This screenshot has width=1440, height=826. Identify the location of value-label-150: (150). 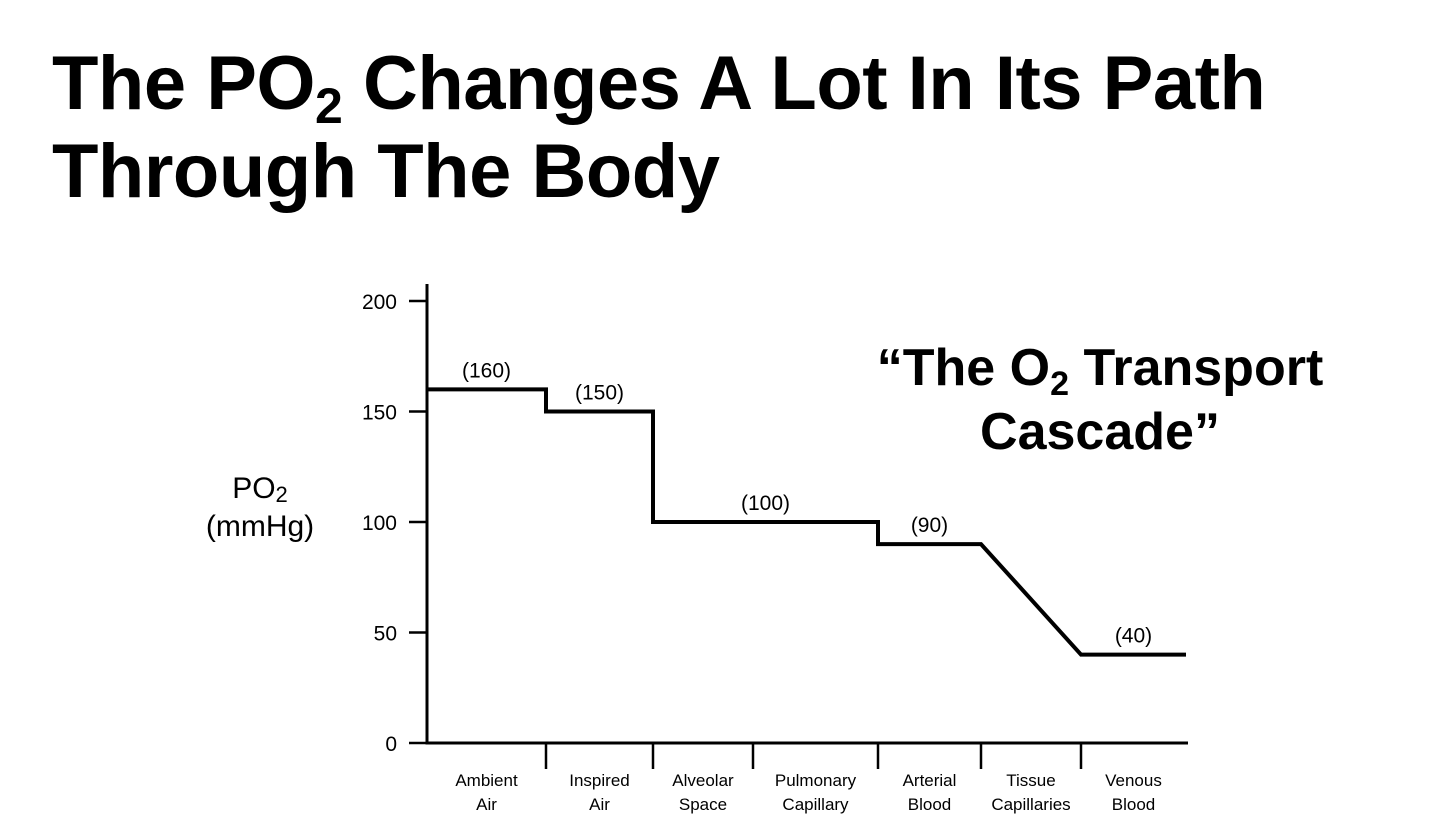
(599, 393).